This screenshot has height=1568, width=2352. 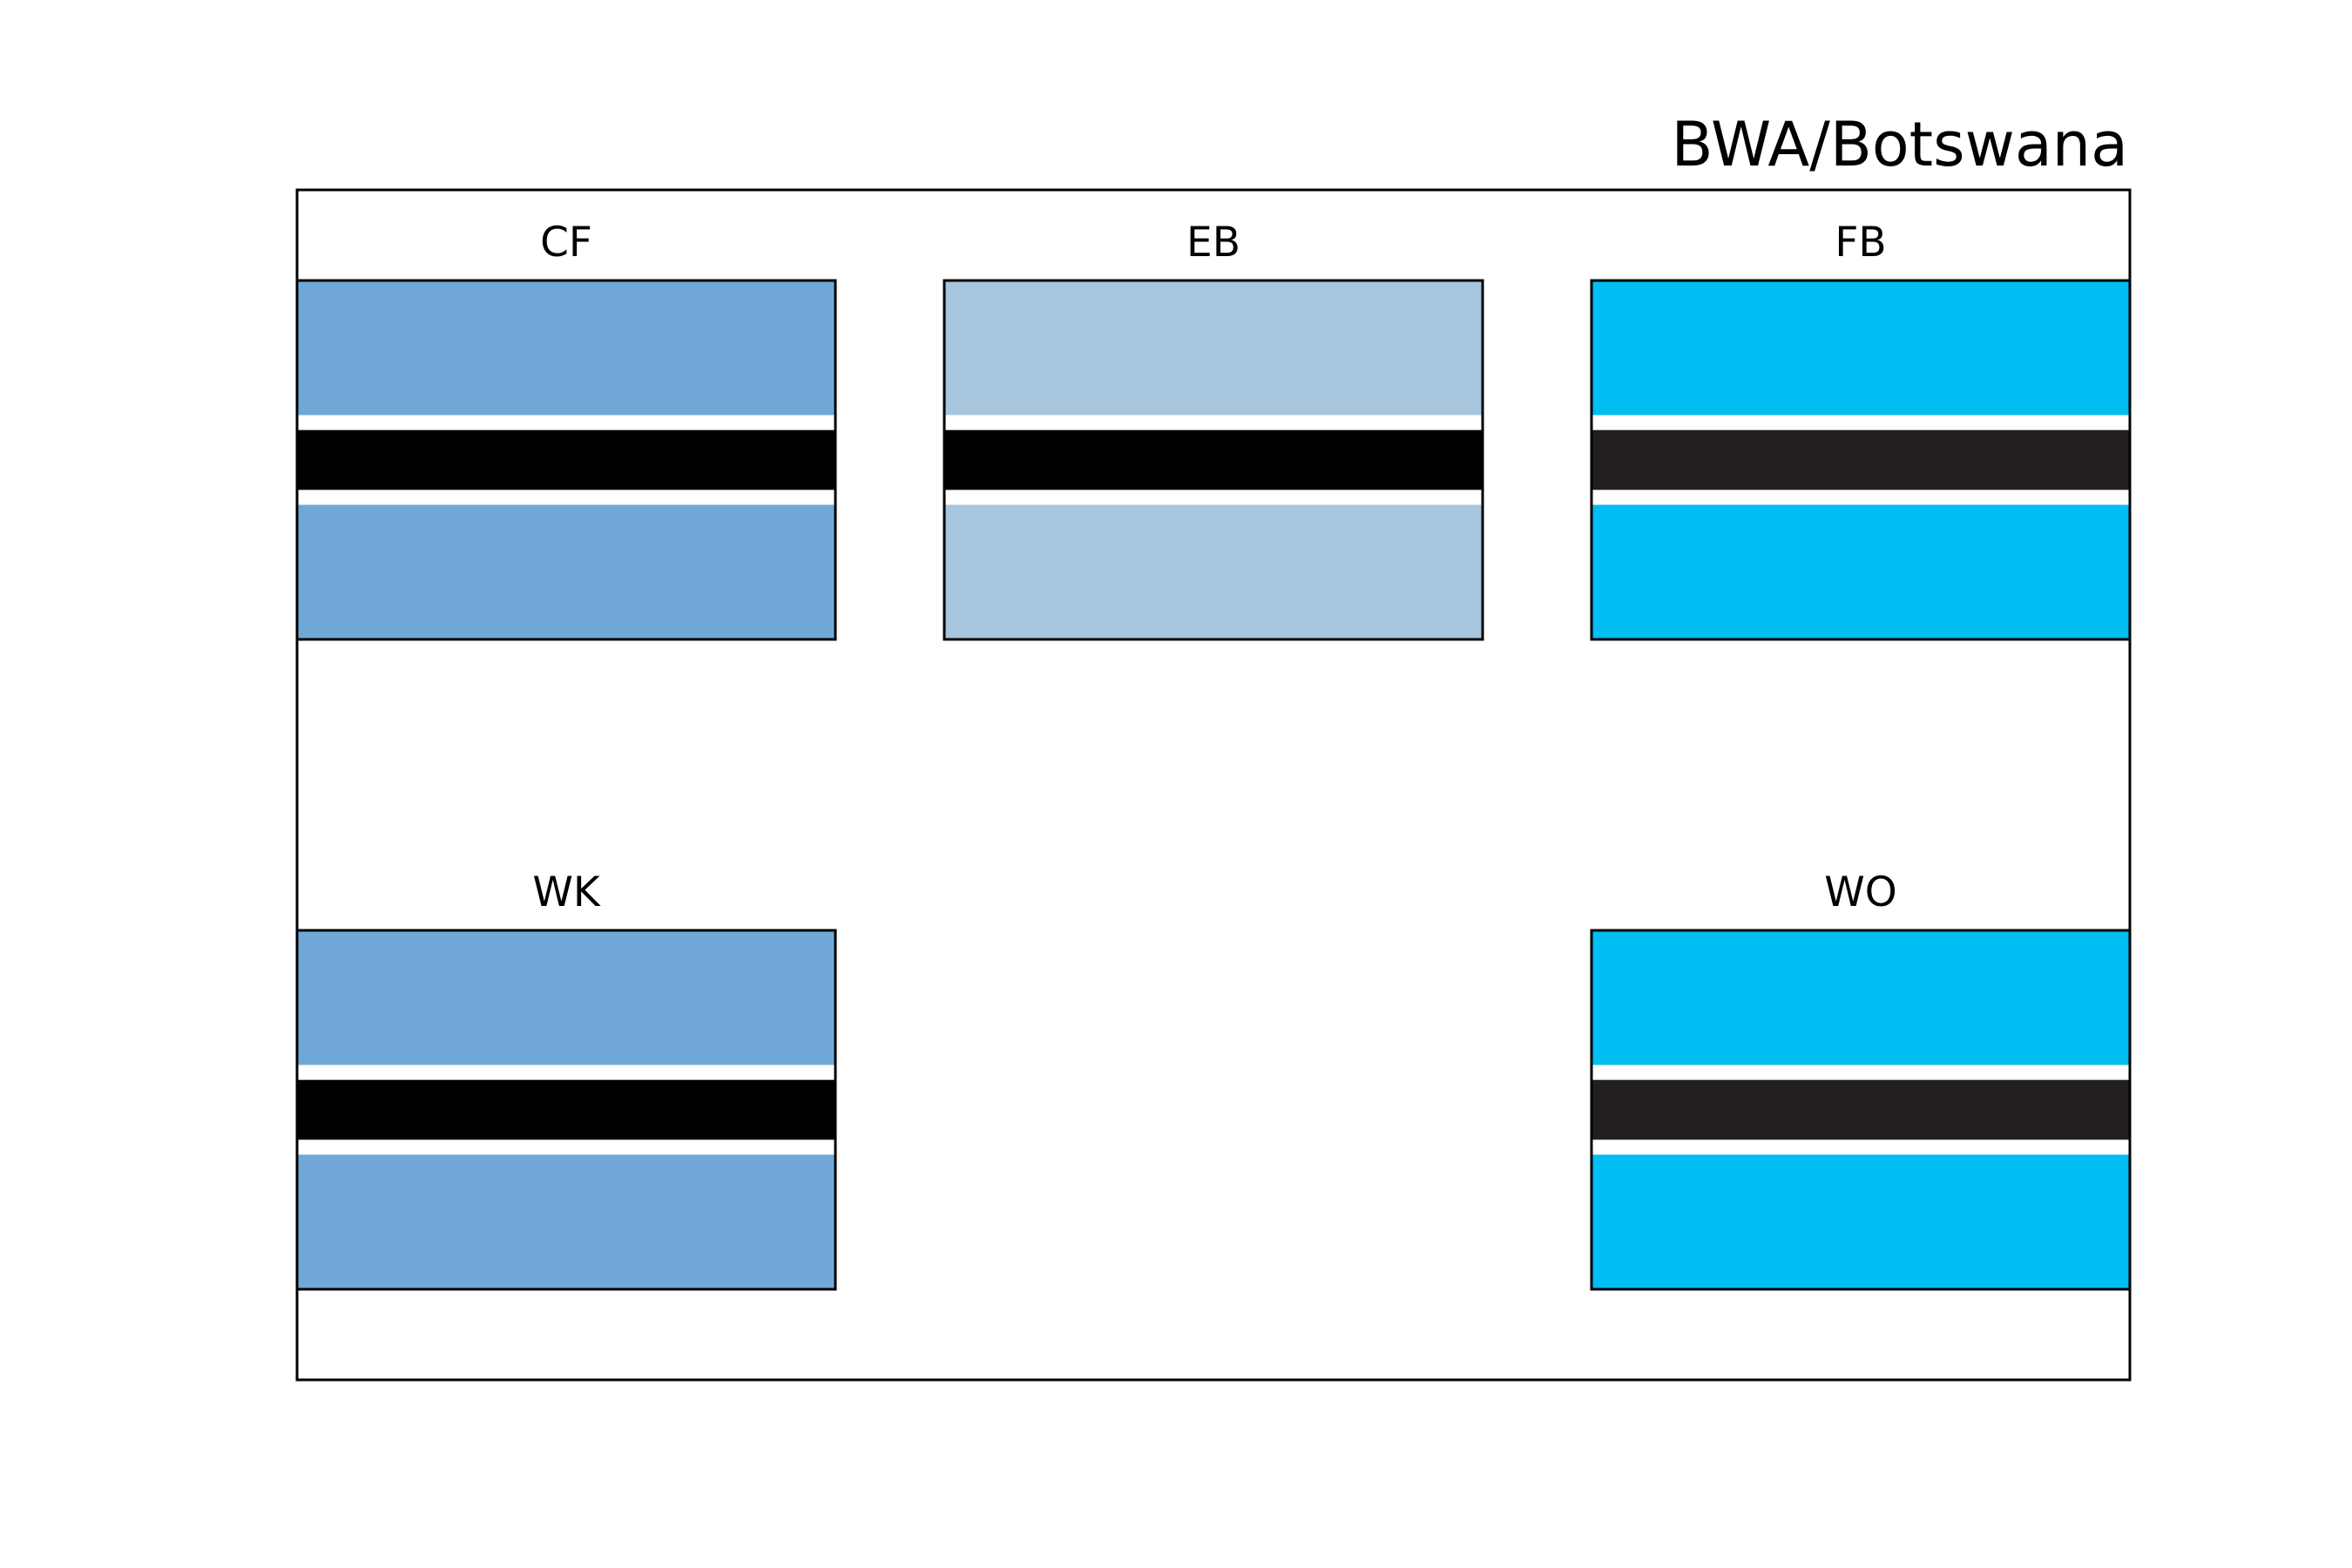 I want to click on flag-cf: CF, so click(x=566, y=430).